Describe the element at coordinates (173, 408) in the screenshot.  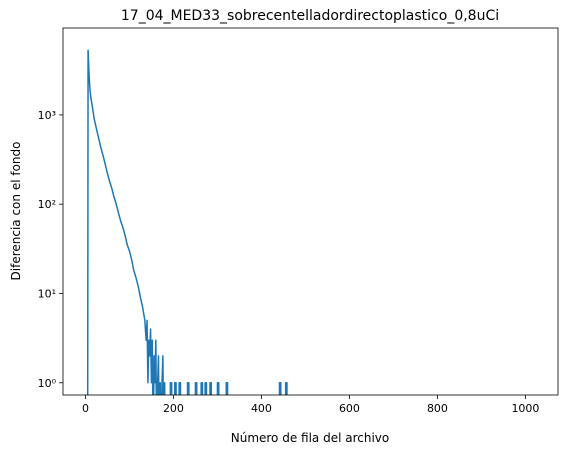
I see `x-tick-label: 200` at that location.